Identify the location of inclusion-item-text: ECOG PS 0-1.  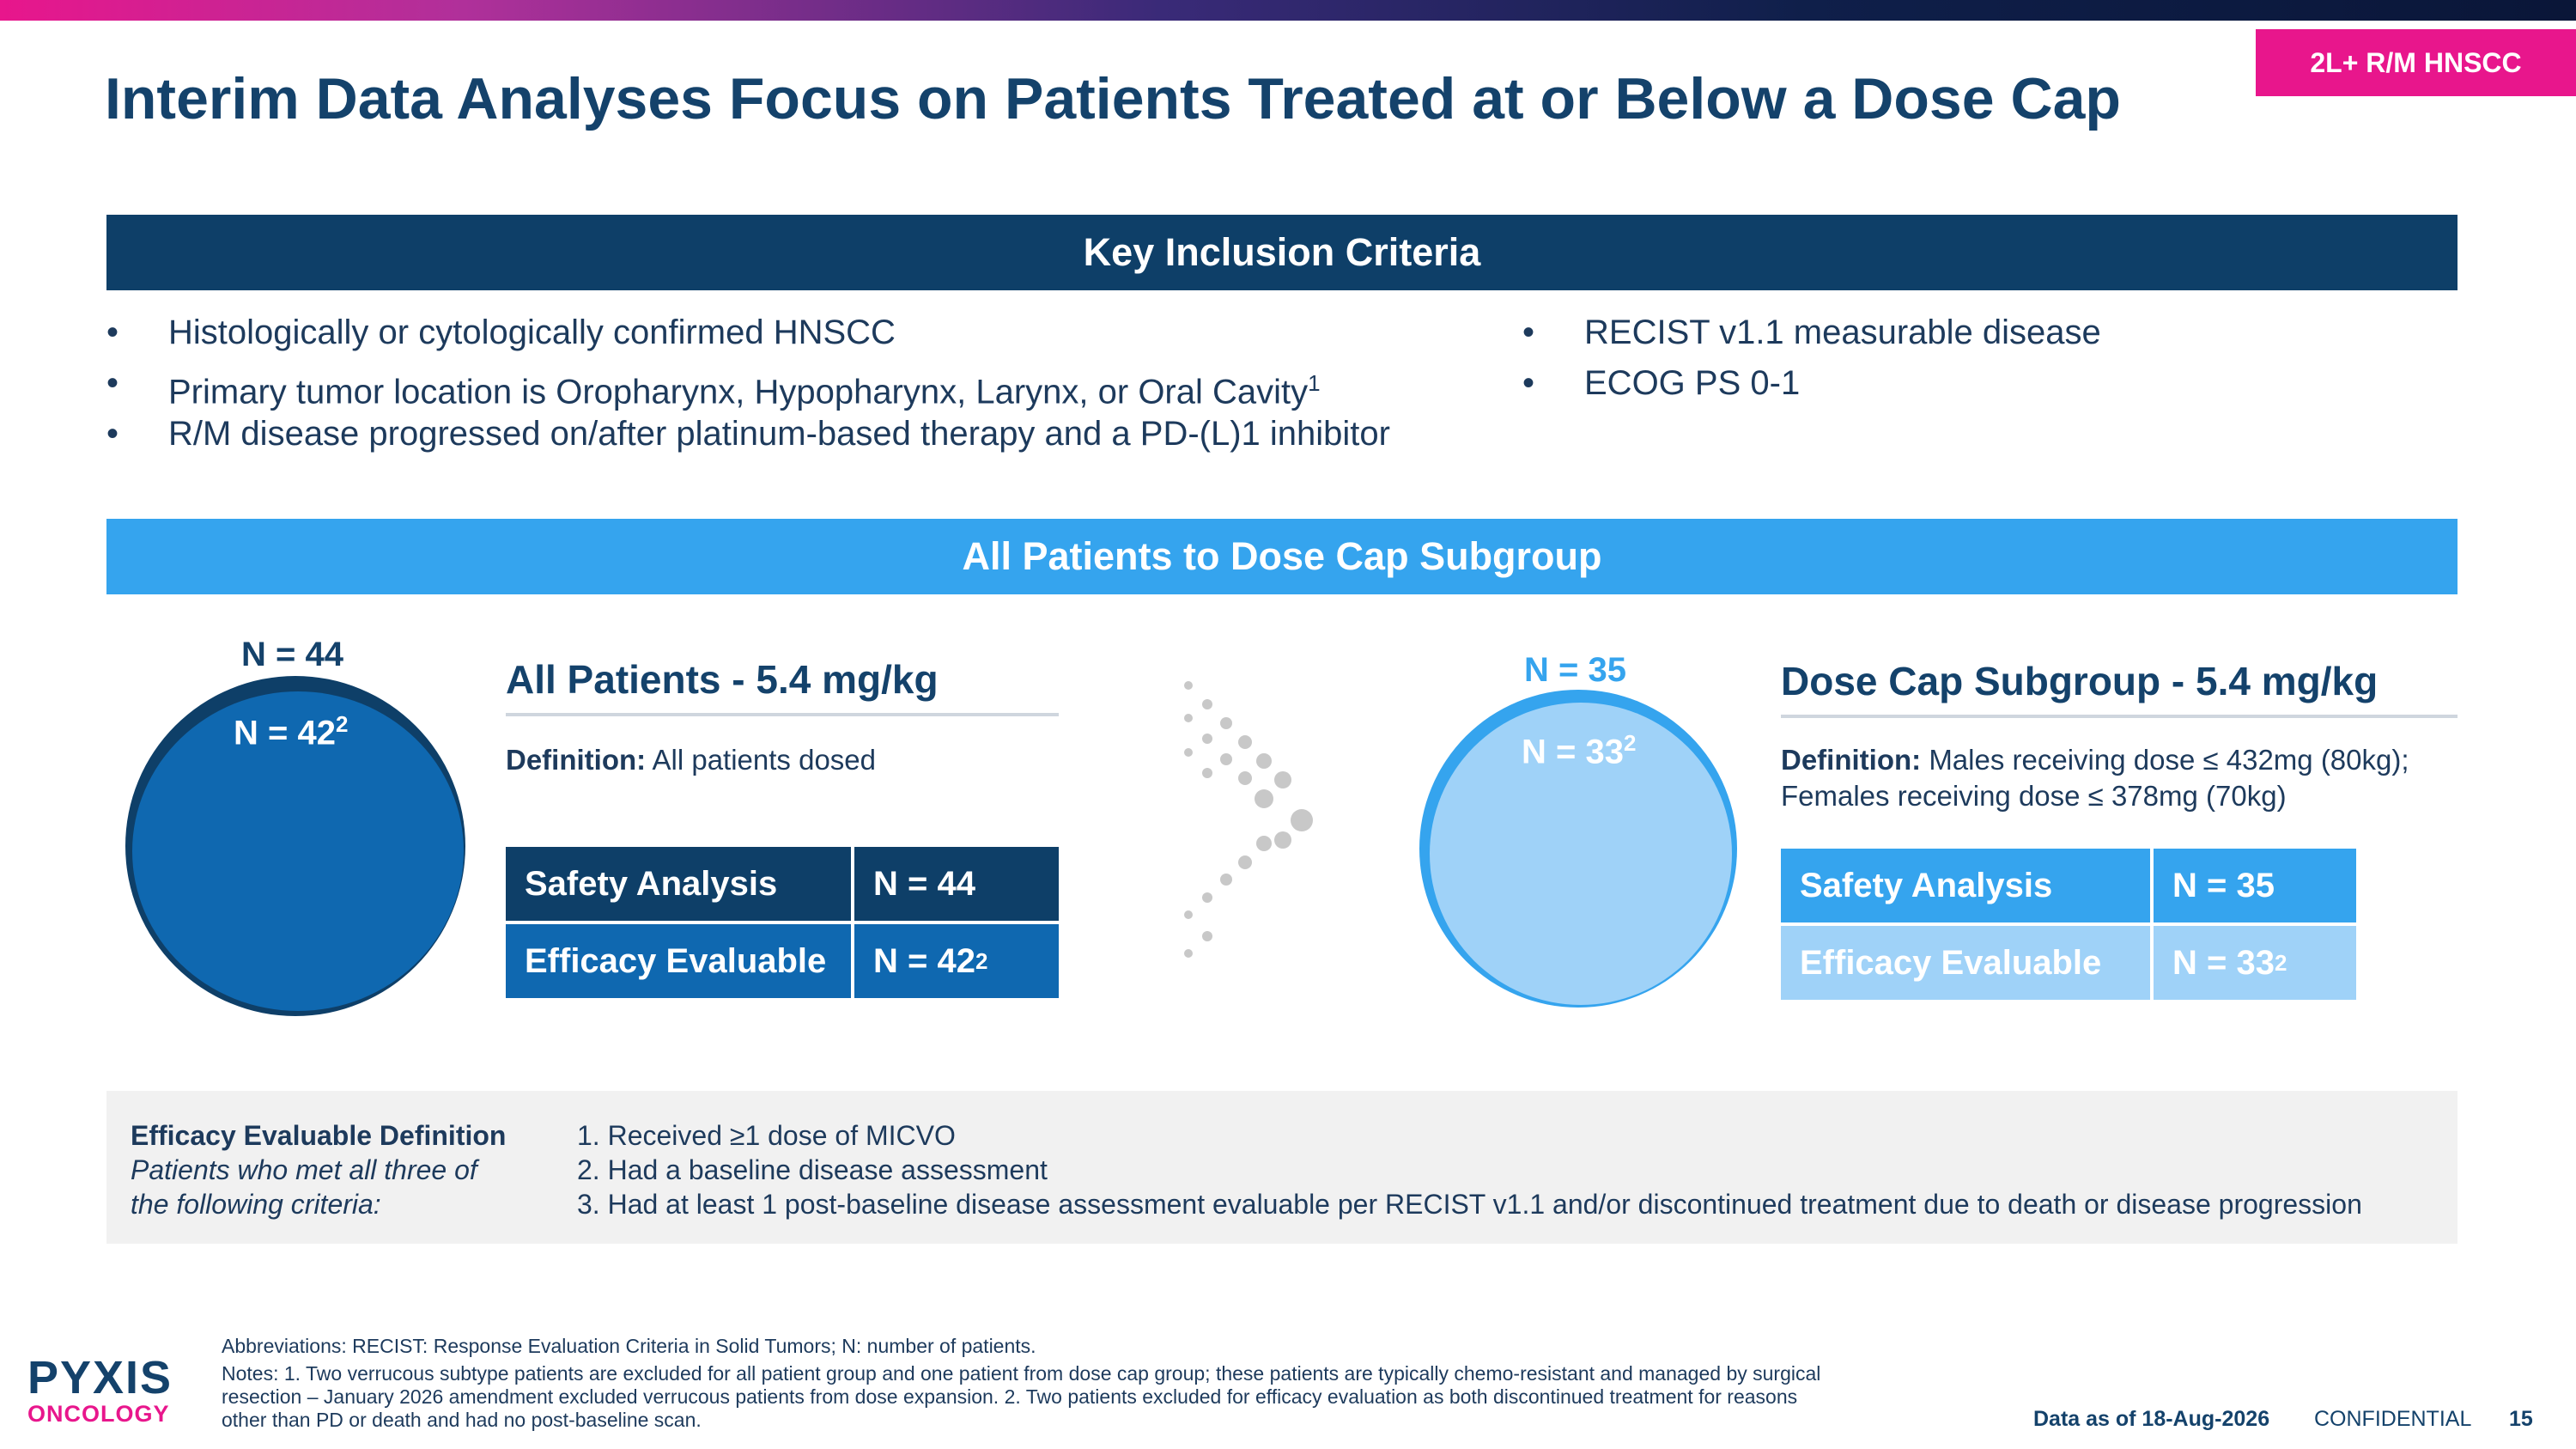
(1693, 383).